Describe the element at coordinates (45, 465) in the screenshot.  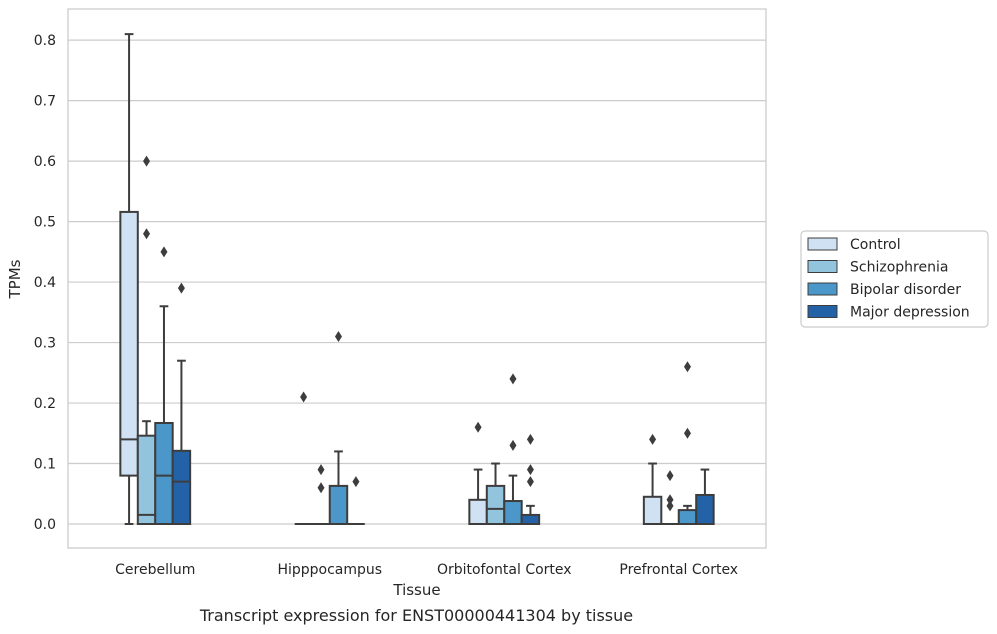
I see `y-tick-label: 0.1` at that location.